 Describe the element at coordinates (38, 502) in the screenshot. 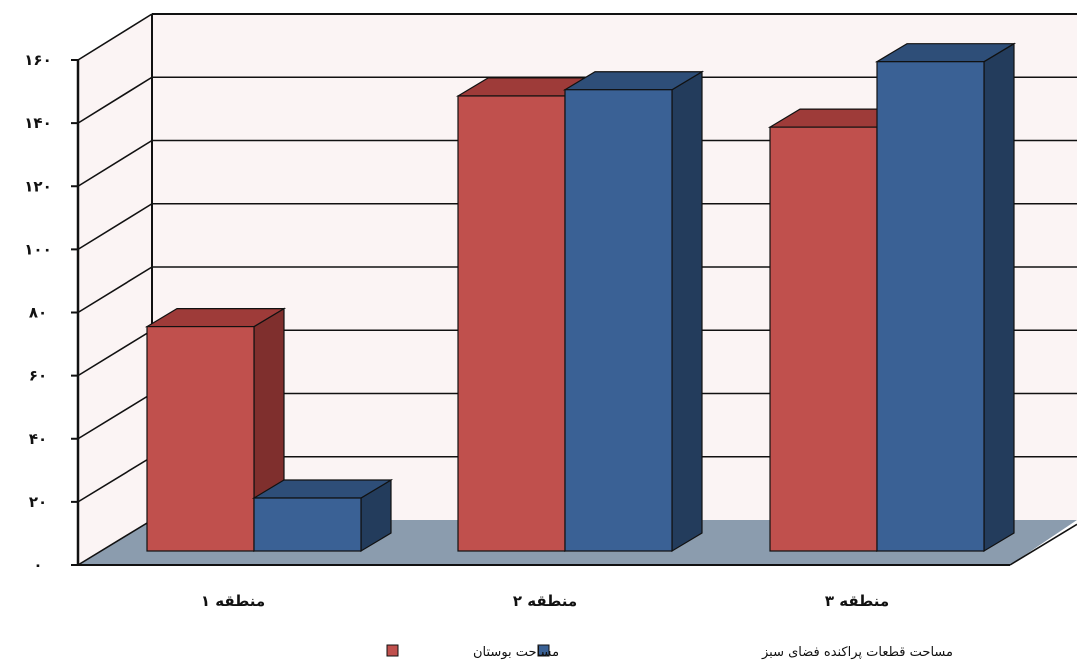

I see `y-tick-label: ۲۰` at that location.